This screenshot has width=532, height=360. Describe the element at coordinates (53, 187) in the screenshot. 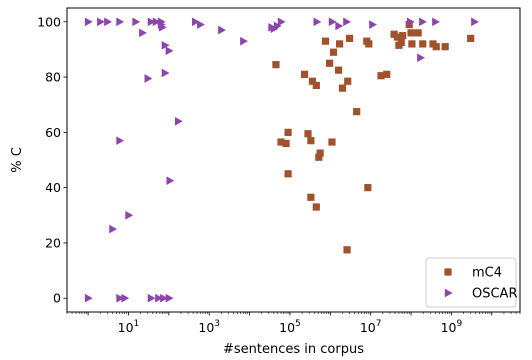

I see `y-tick-label: 40` at that location.